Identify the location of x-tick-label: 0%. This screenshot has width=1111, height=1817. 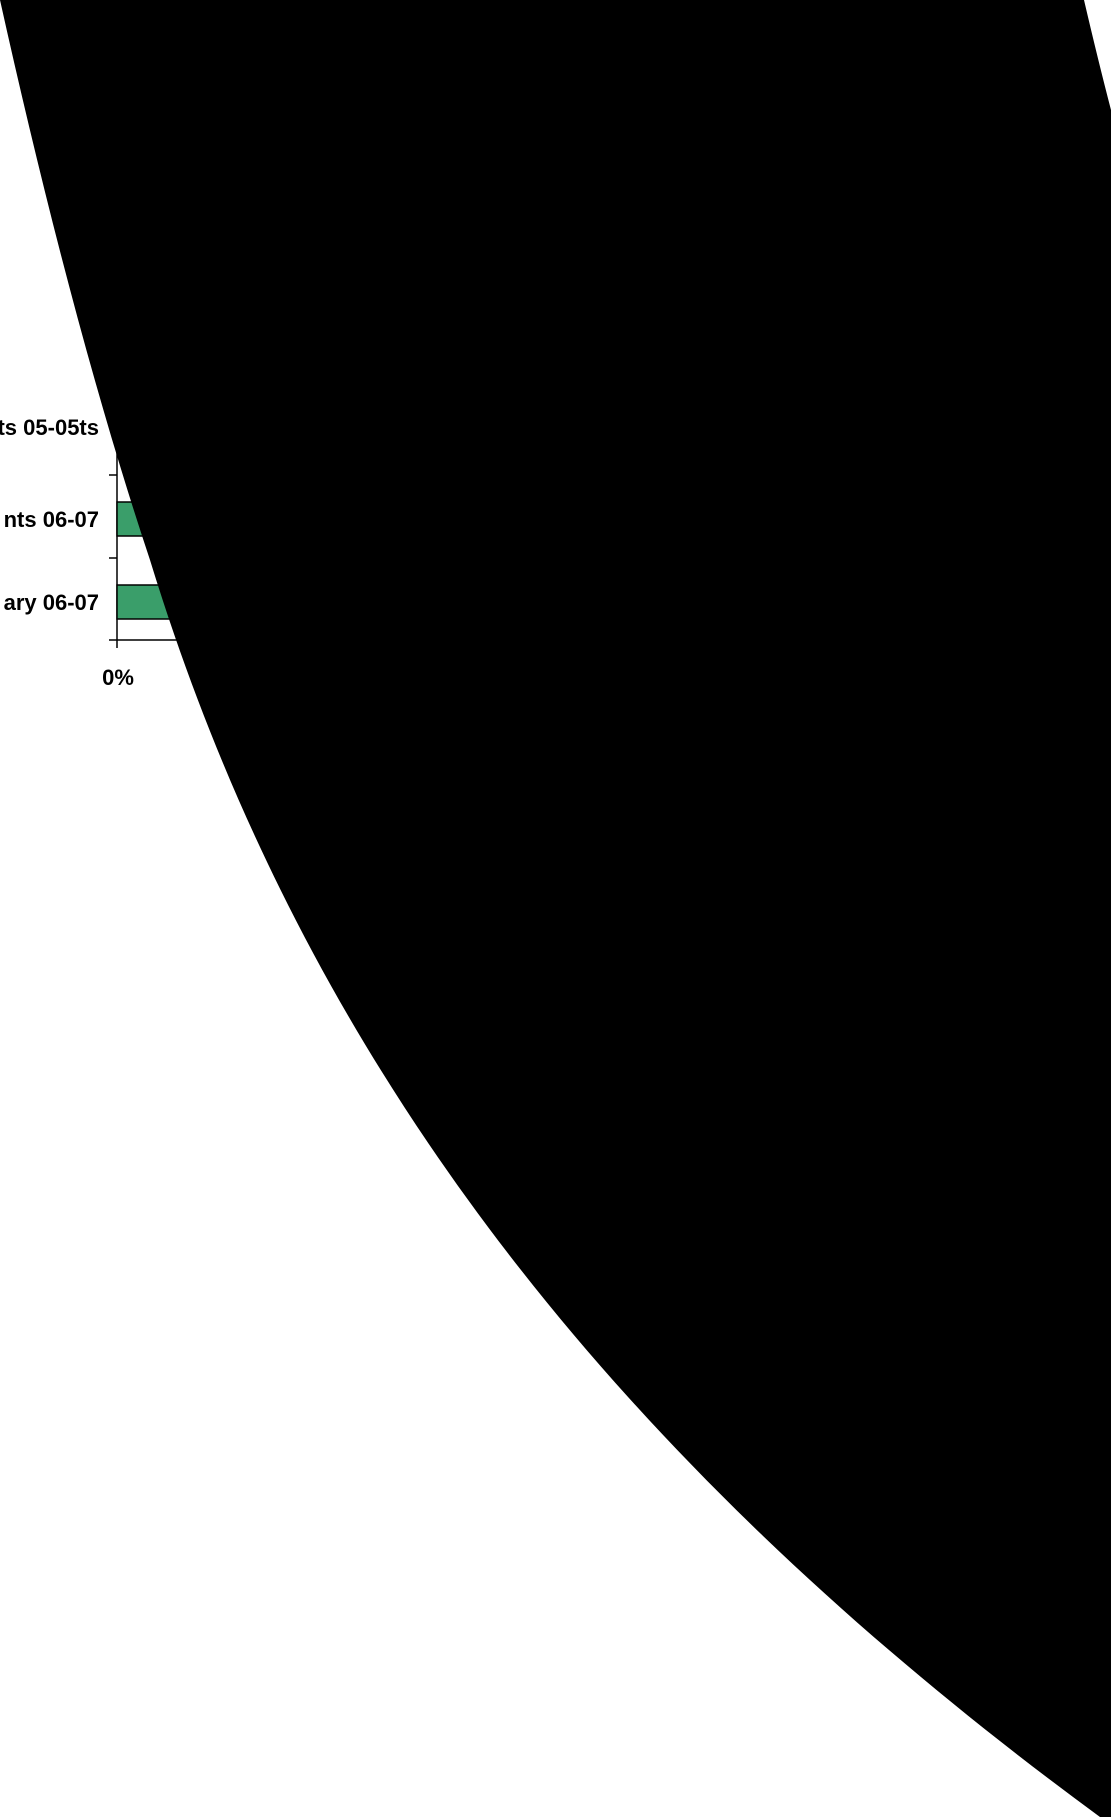
(118, 677).